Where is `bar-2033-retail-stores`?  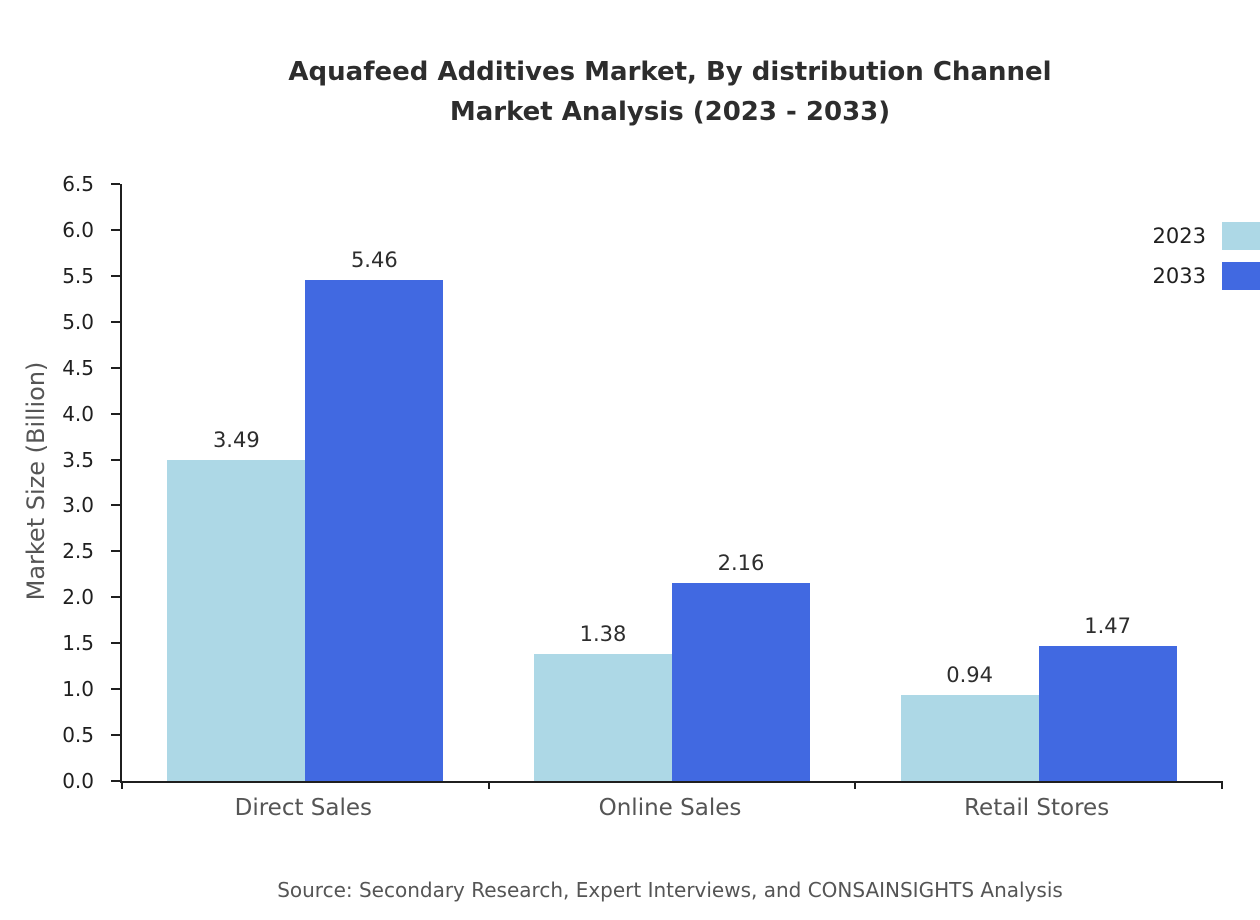 bar-2033-retail-stores is located at coordinates (1107, 713).